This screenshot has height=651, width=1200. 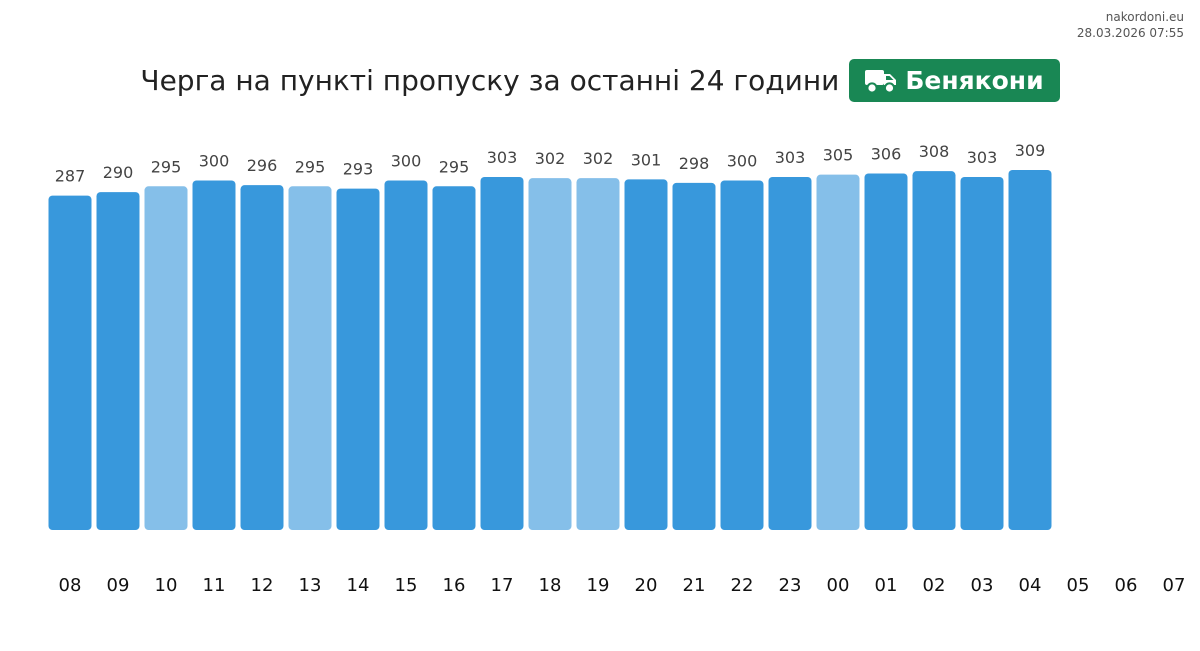 I want to click on site-info: nakordoni.eu 28.03.2026 07:55, so click(x=1130, y=25).